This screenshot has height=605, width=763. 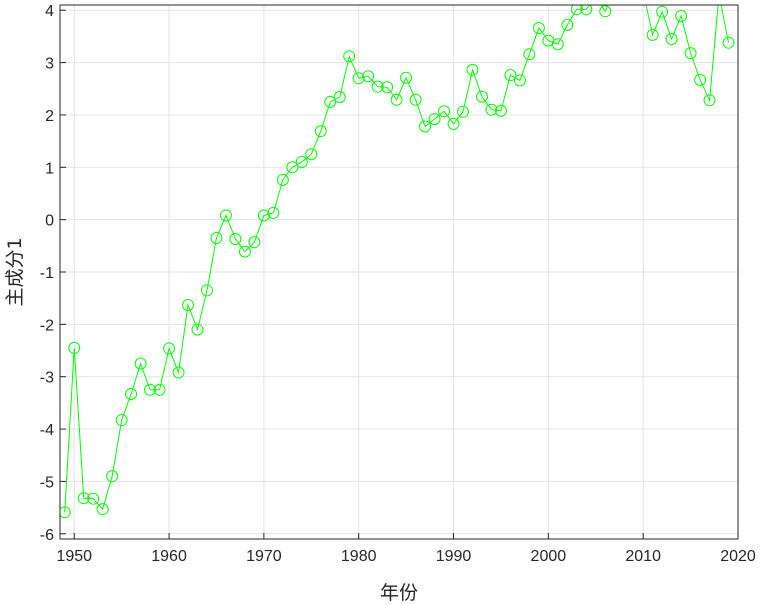 What do you see at coordinates (47, 482) in the screenshot?
I see `y-tick-label: -5` at bounding box center [47, 482].